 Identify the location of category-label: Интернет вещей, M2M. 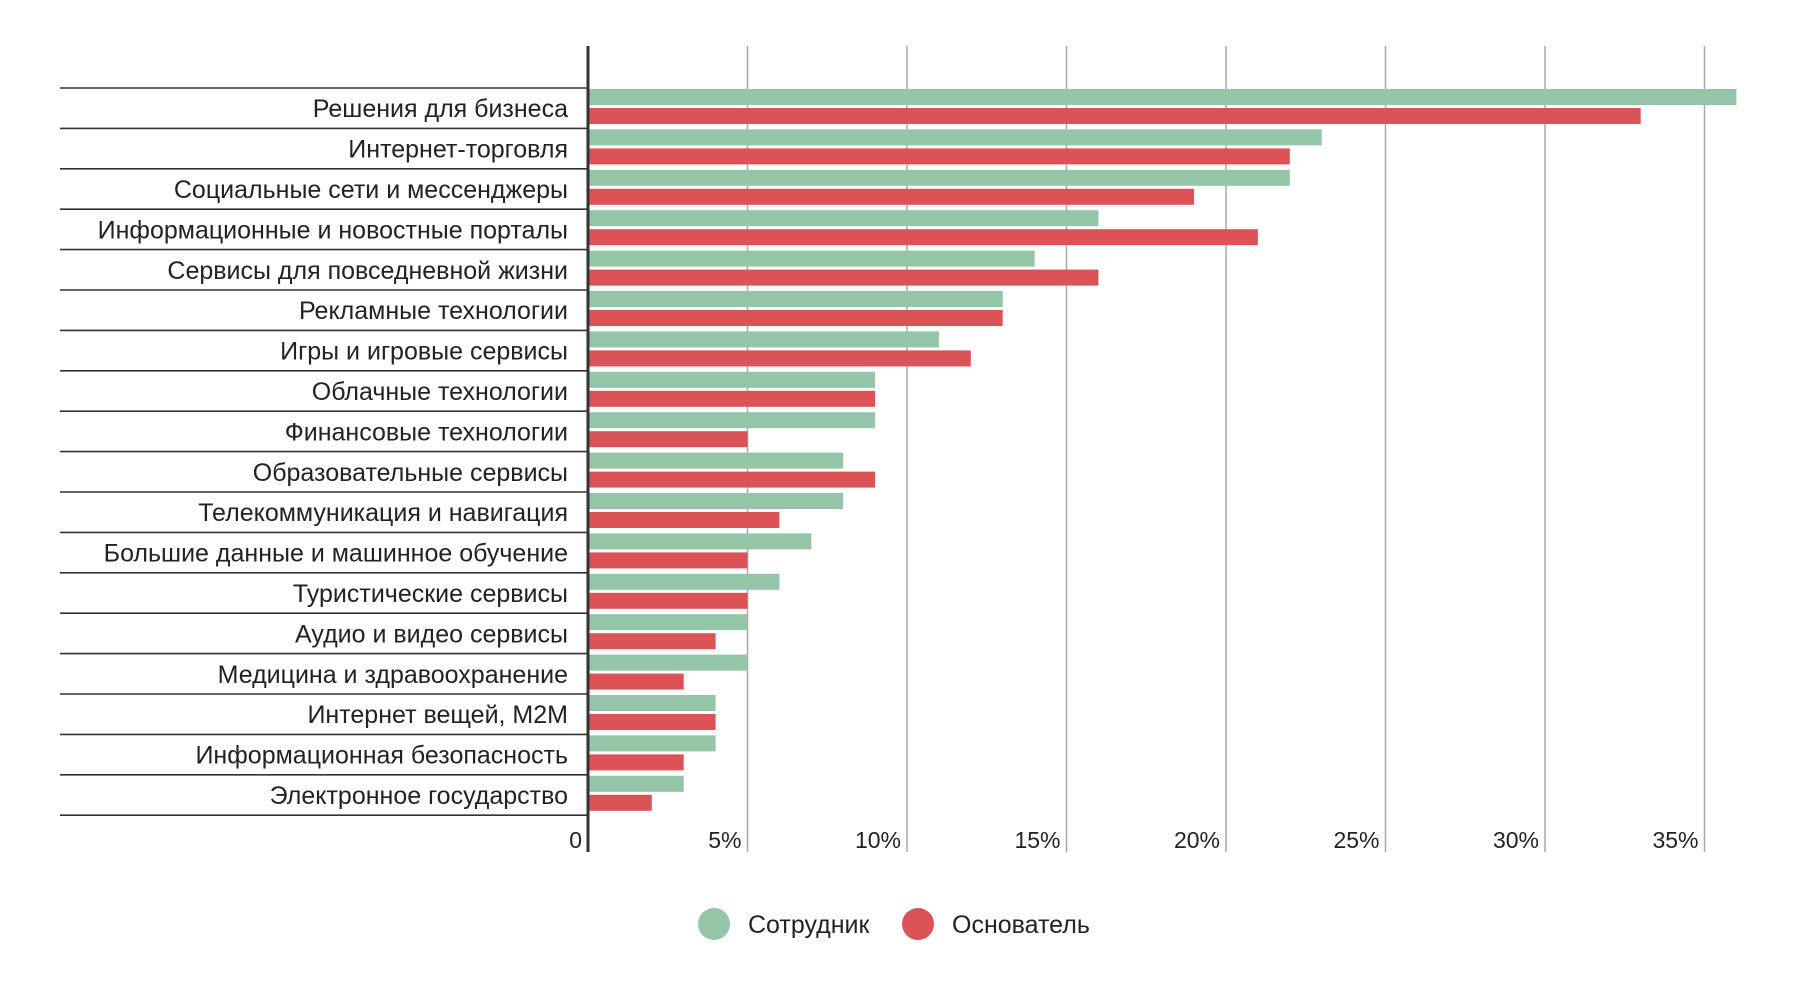
(437, 715).